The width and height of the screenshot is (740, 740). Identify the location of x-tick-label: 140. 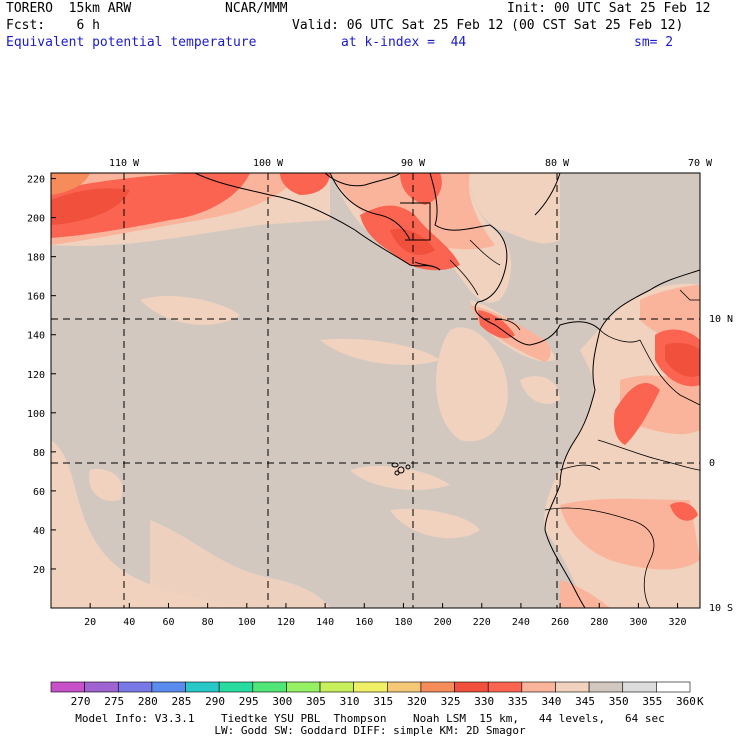
(325, 622).